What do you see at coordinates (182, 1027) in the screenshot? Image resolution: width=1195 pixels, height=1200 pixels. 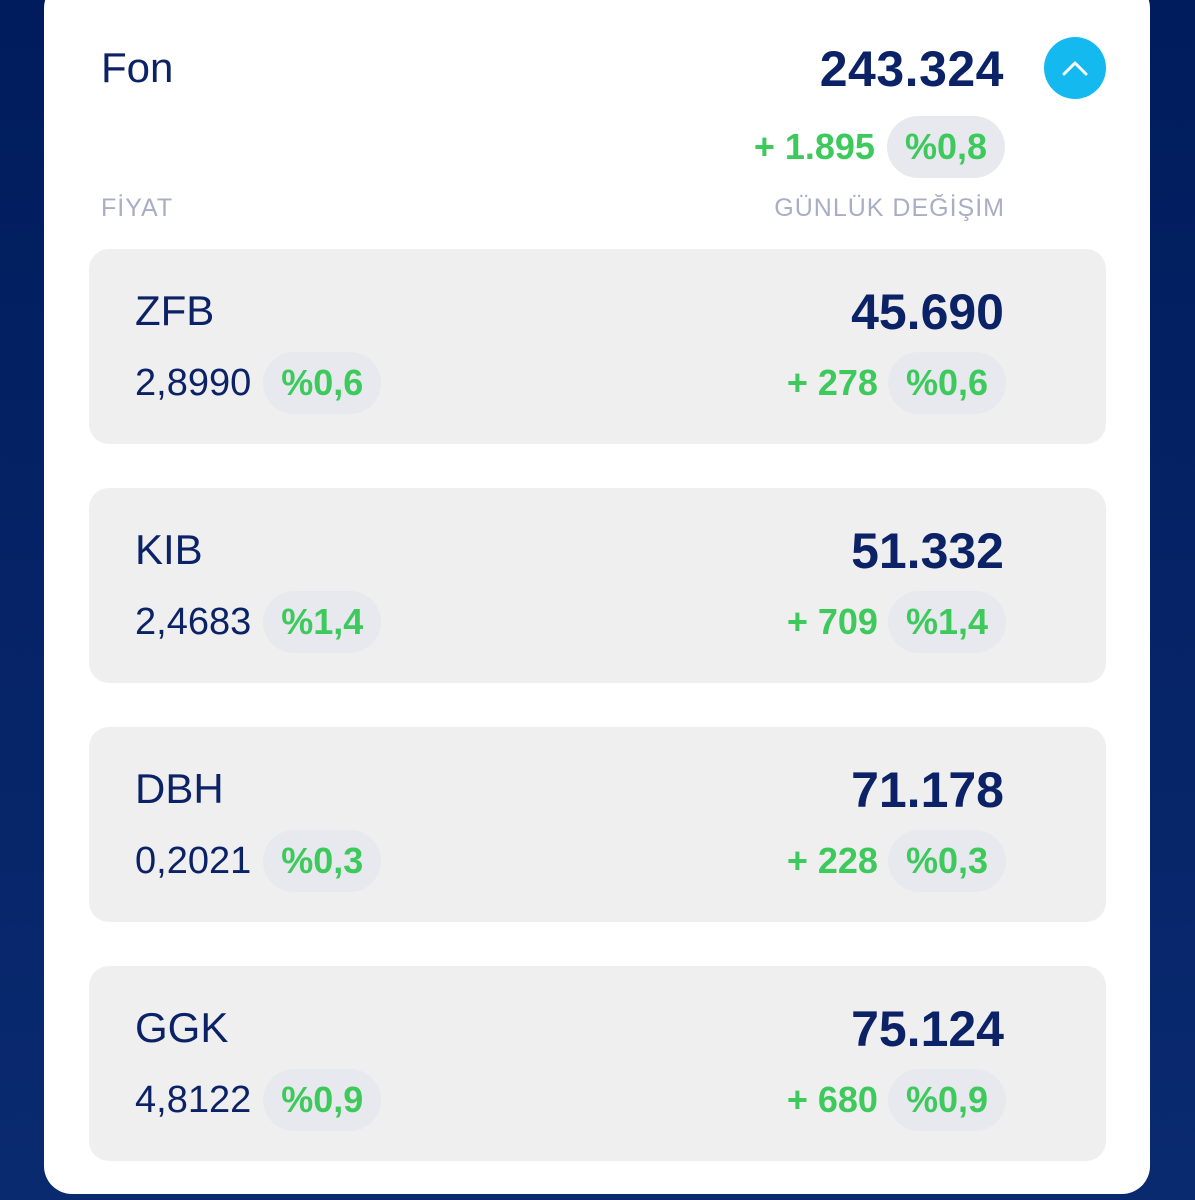 I see `fund-code: GGK` at bounding box center [182, 1027].